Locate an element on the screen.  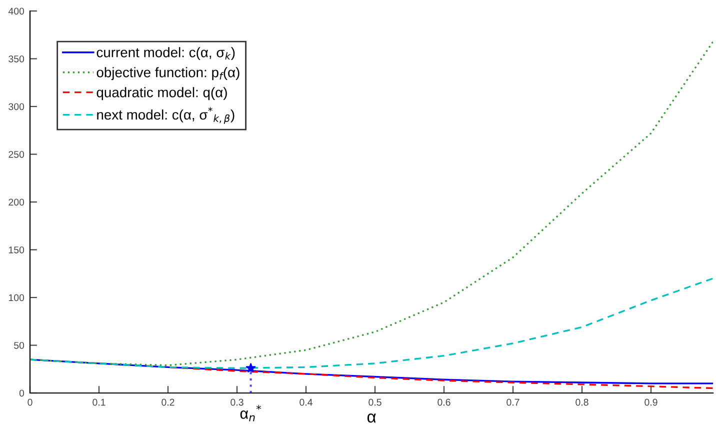
y-tick-label: 400 is located at coordinates (16, 11).